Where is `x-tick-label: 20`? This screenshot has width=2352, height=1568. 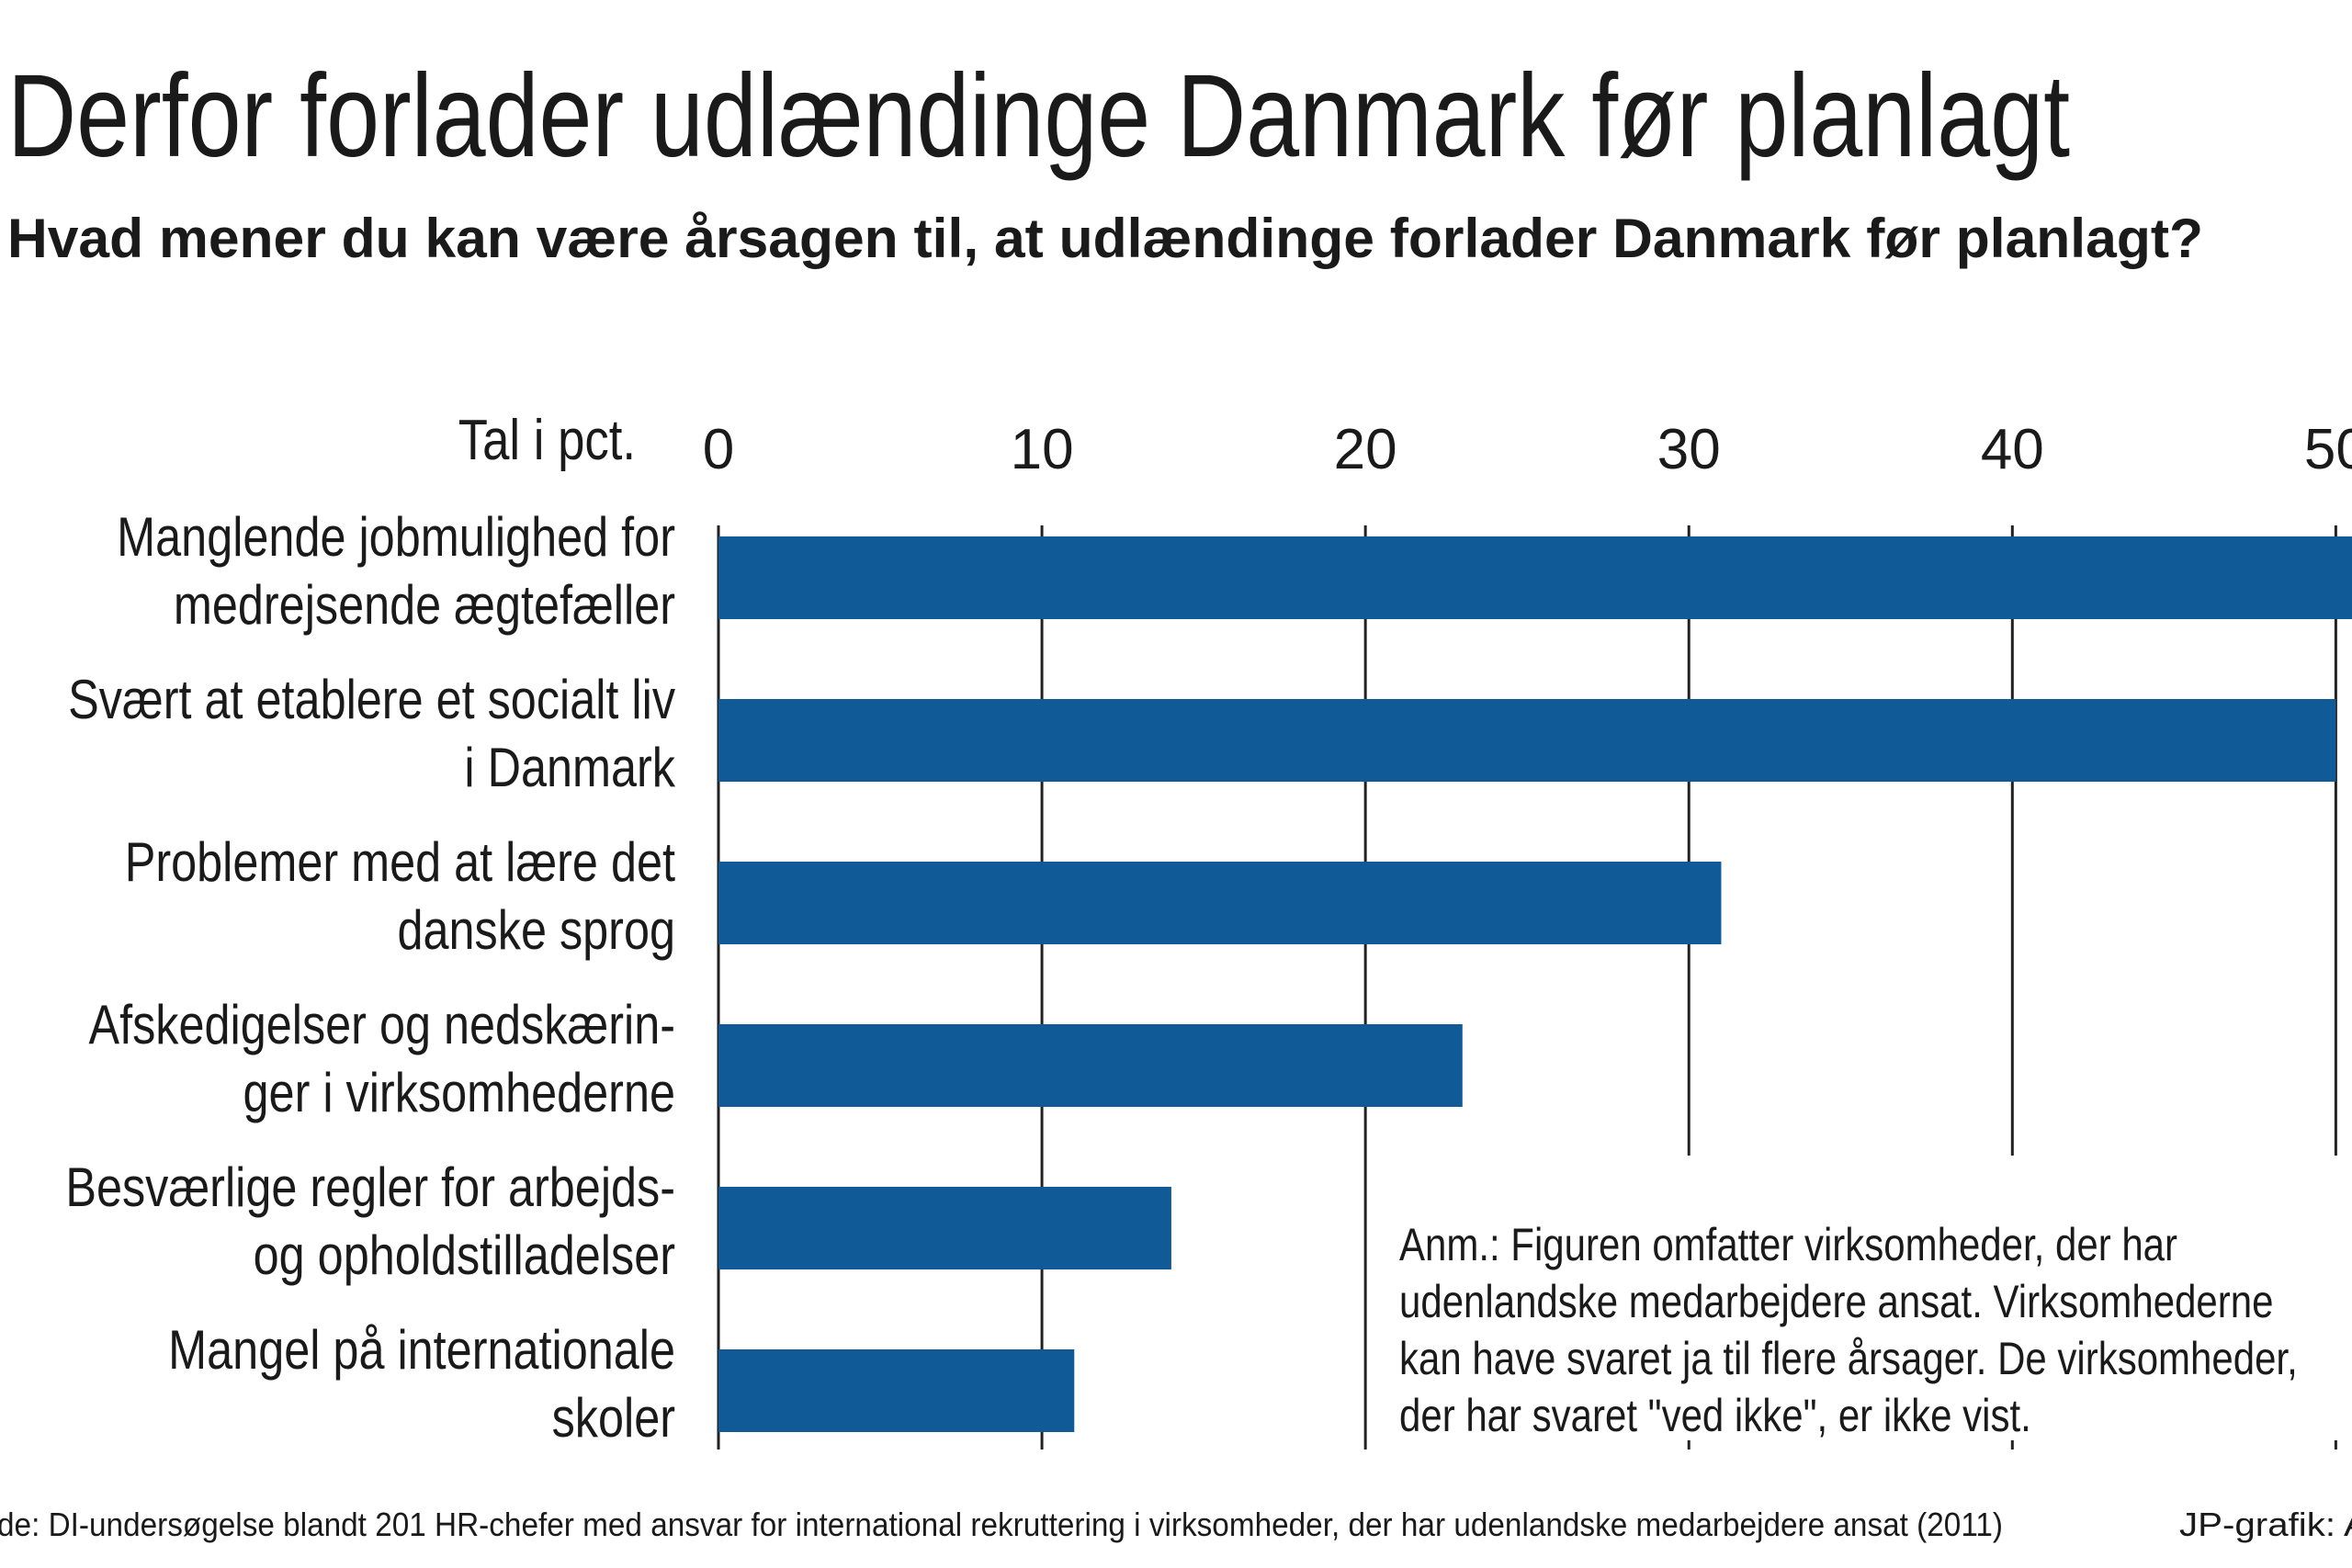 x-tick-label: 20 is located at coordinates (1365, 450).